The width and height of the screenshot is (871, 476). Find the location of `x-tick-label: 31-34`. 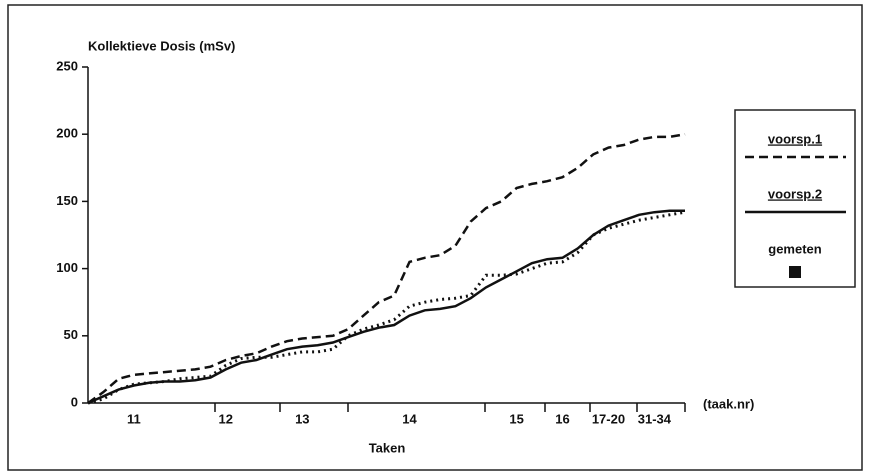

x-tick-label: 31-34 is located at coordinates (655, 418).